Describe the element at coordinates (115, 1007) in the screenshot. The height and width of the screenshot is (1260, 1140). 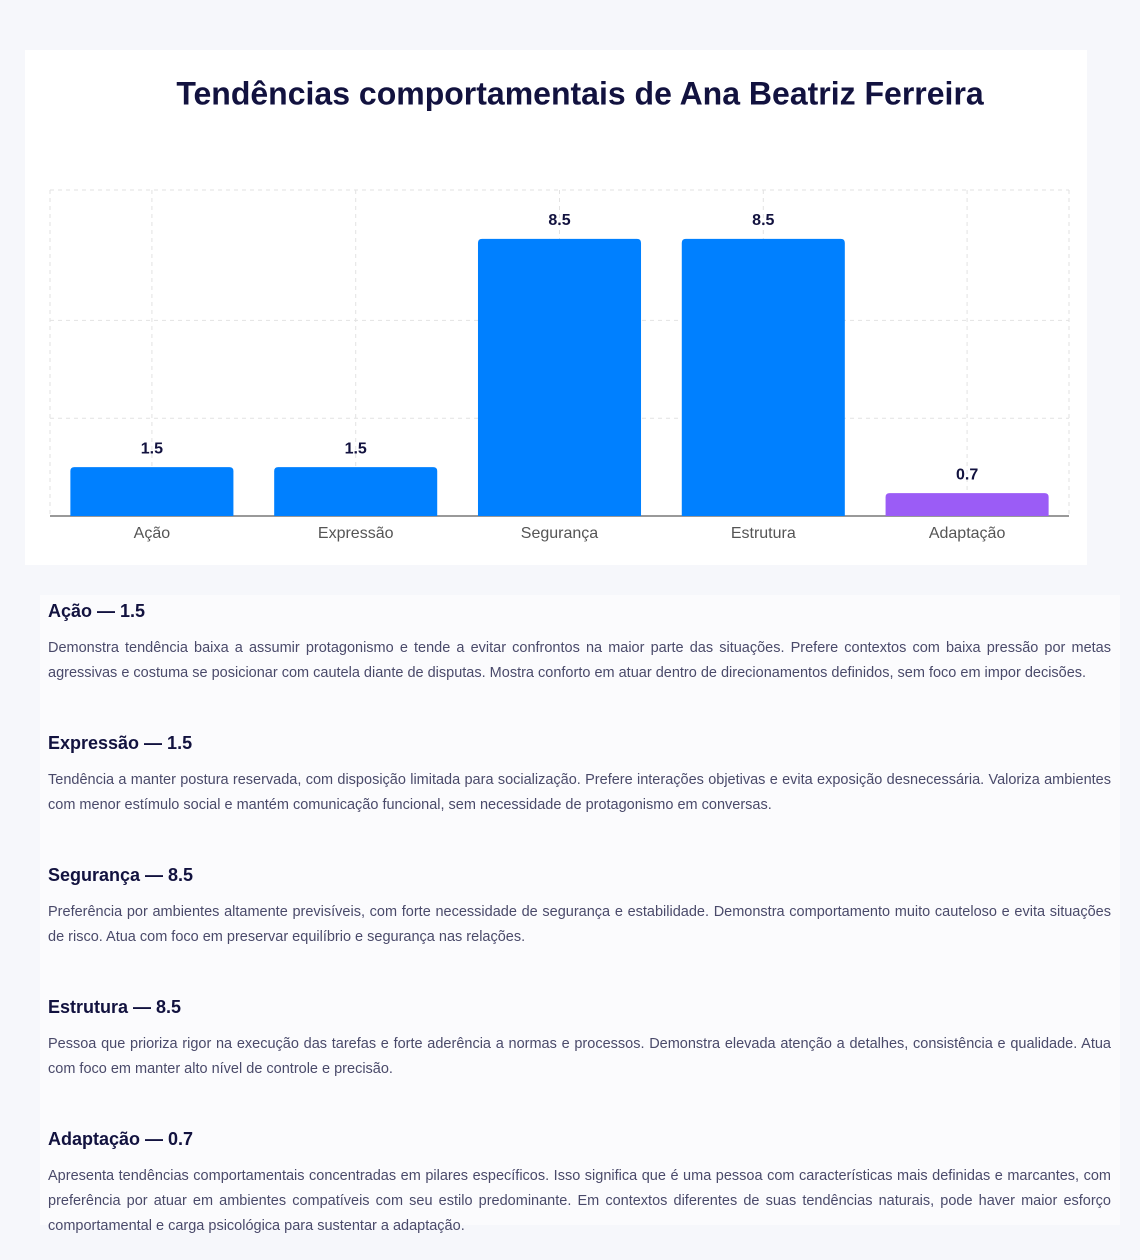
I see `section-title: Estrutura — 8.5` at that location.